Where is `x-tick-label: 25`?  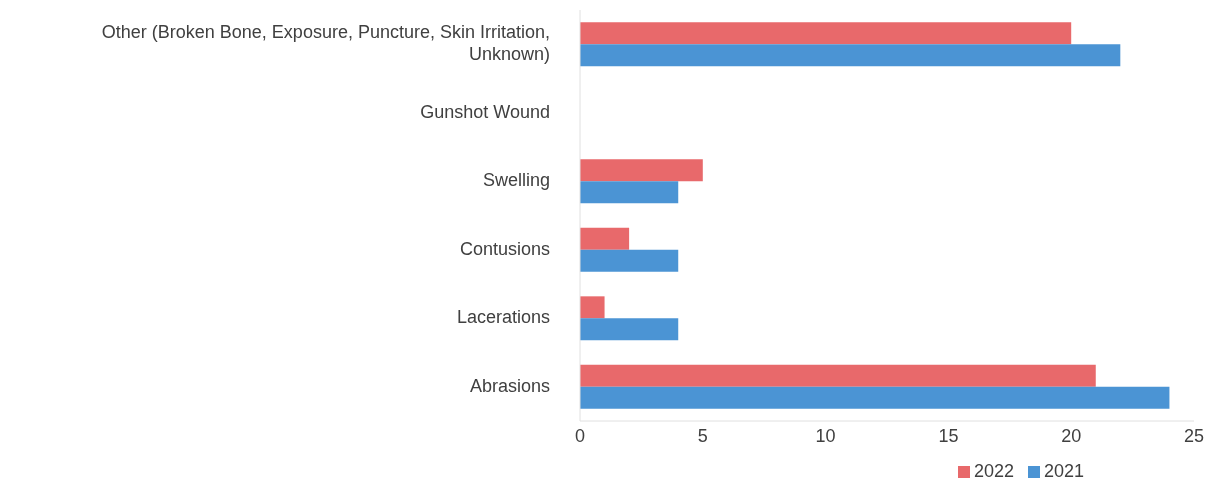
x-tick-label: 25 is located at coordinates (1194, 435).